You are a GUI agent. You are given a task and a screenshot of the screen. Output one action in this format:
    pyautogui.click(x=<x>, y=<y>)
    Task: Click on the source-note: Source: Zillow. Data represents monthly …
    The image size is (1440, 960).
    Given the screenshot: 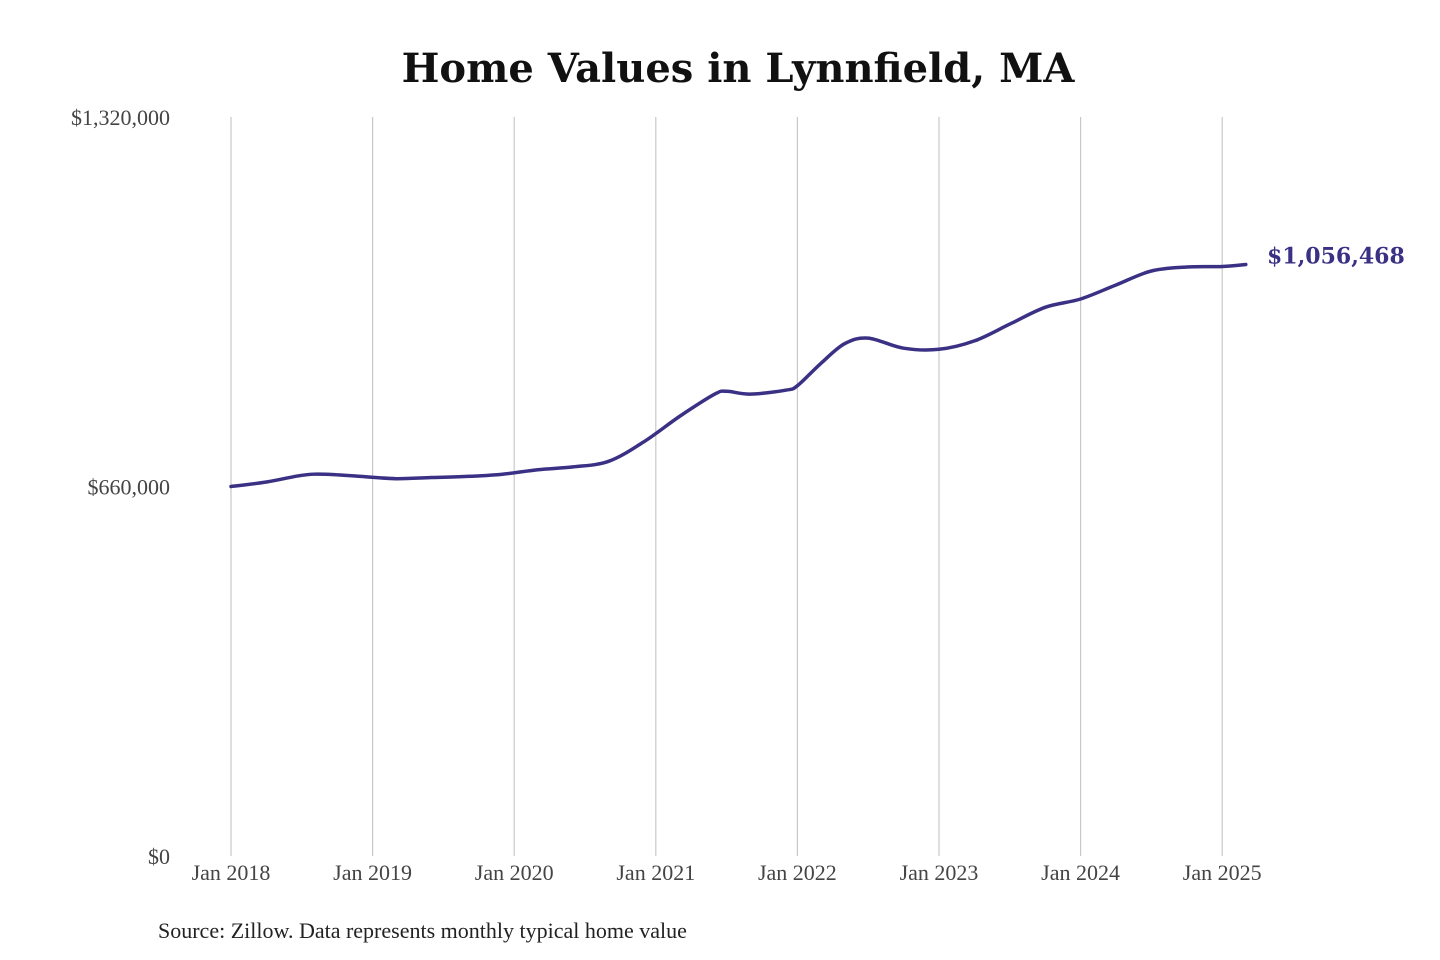 What is the action you would take?
    pyautogui.click(x=422, y=930)
    